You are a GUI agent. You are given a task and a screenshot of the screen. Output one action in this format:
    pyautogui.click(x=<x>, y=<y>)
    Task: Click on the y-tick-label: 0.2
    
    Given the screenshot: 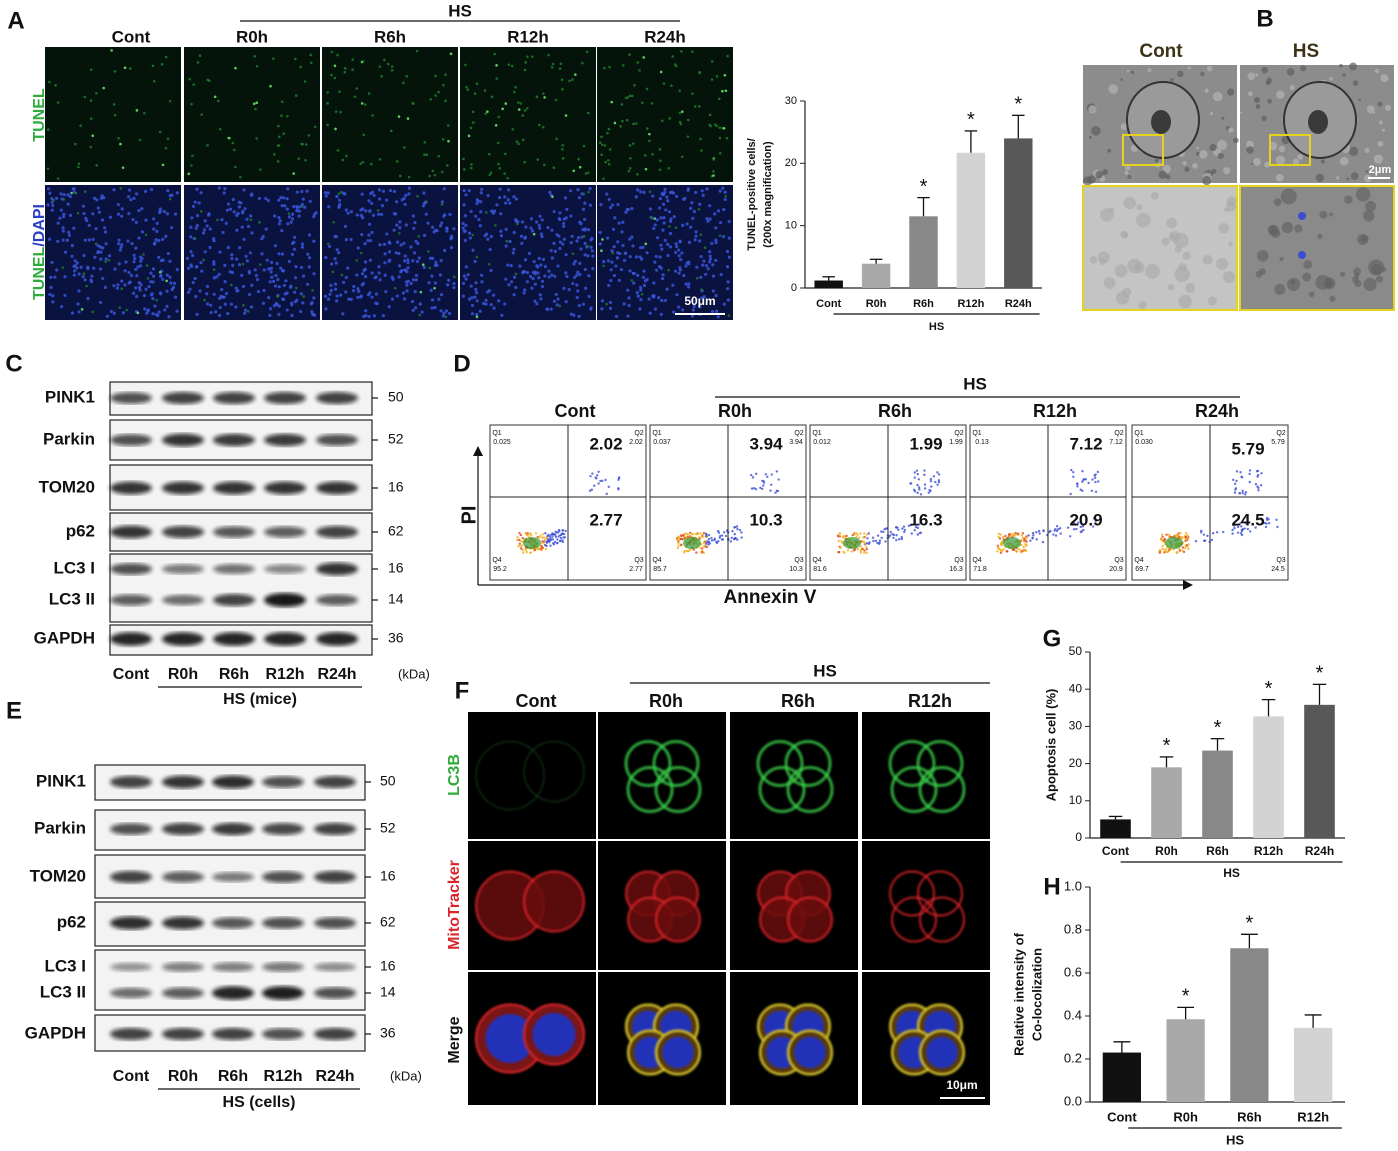 What is the action you would take?
    pyautogui.click(x=1073, y=1057)
    